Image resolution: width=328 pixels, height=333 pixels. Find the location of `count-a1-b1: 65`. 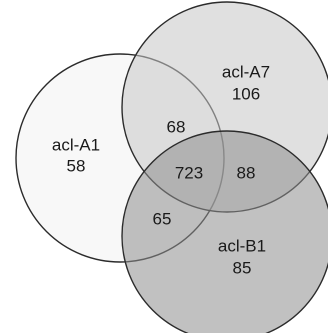

count-a1-b1: 65 is located at coordinates (162, 218).